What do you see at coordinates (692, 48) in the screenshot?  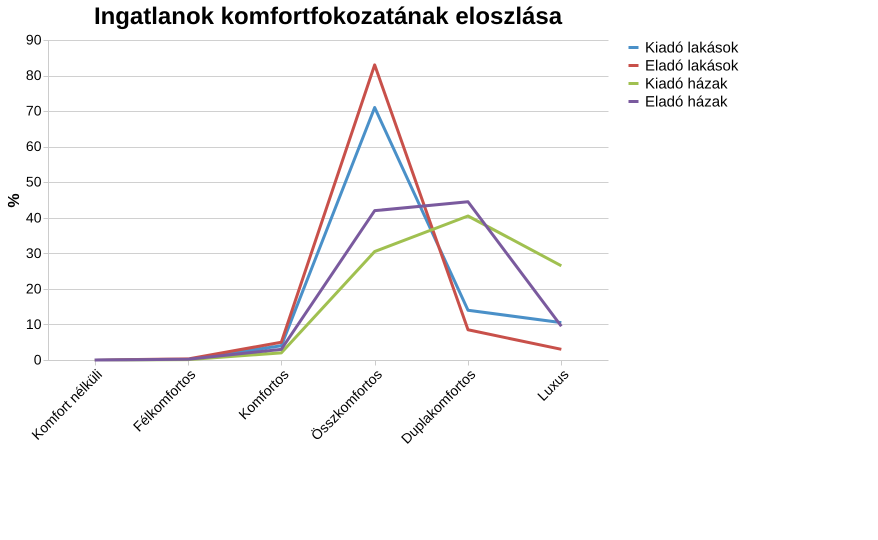 I see `legend-label: Kiadó lakások` at bounding box center [692, 48].